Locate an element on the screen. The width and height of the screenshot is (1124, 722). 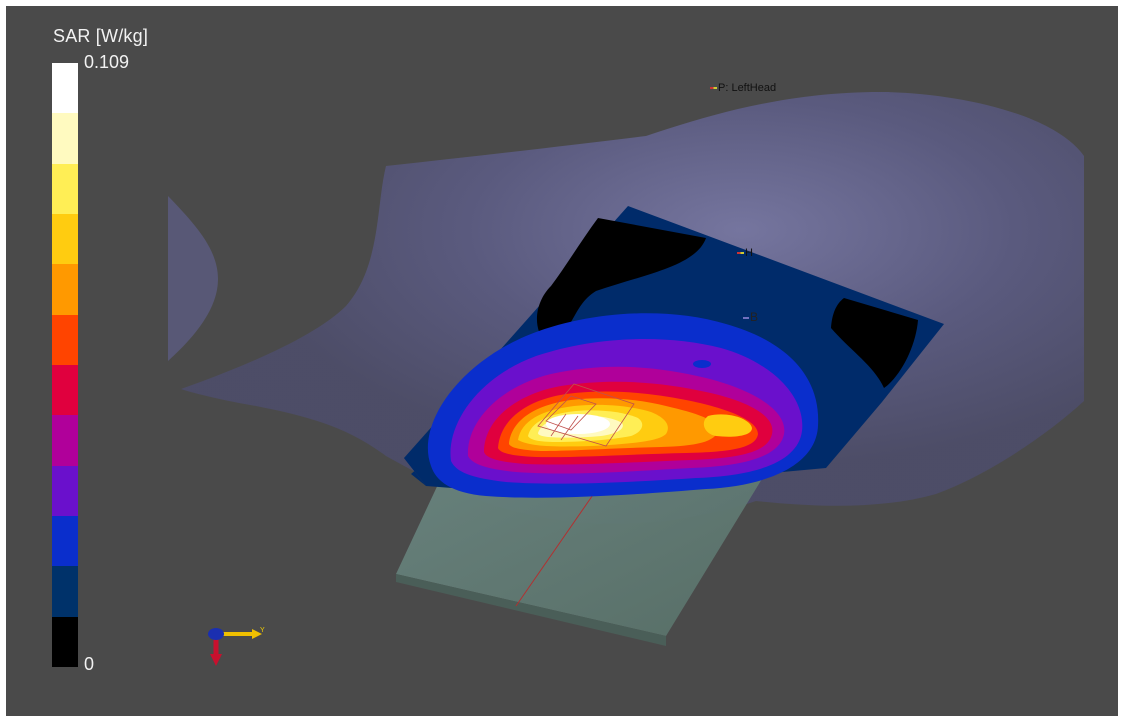
legend-min-label: 0 is located at coordinates (89, 664).